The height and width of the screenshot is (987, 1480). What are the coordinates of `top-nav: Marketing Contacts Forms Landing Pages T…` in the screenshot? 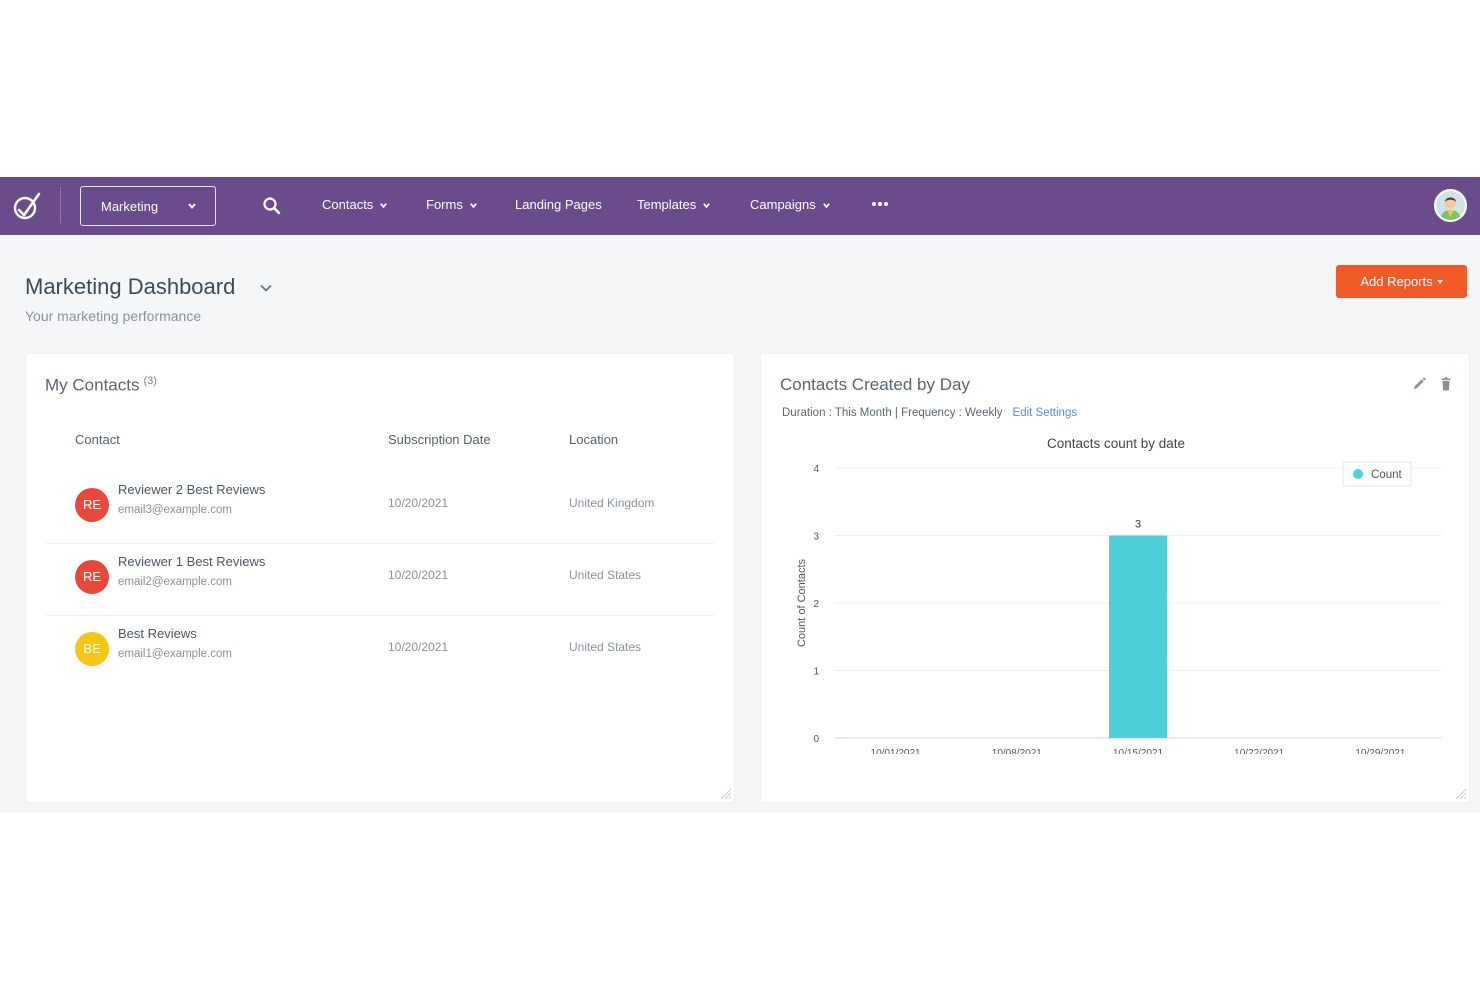 It's located at (740, 206).